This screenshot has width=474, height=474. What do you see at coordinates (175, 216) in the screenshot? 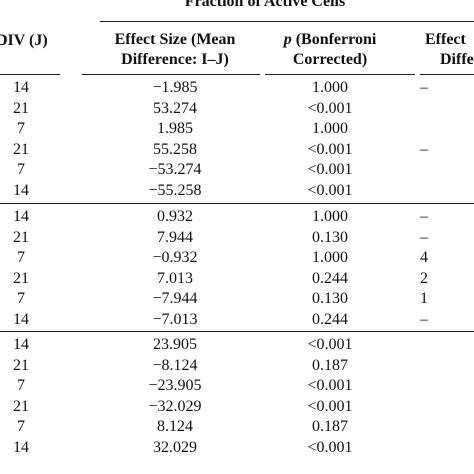
I see `cell-effect-size: 0.932` at bounding box center [175, 216].